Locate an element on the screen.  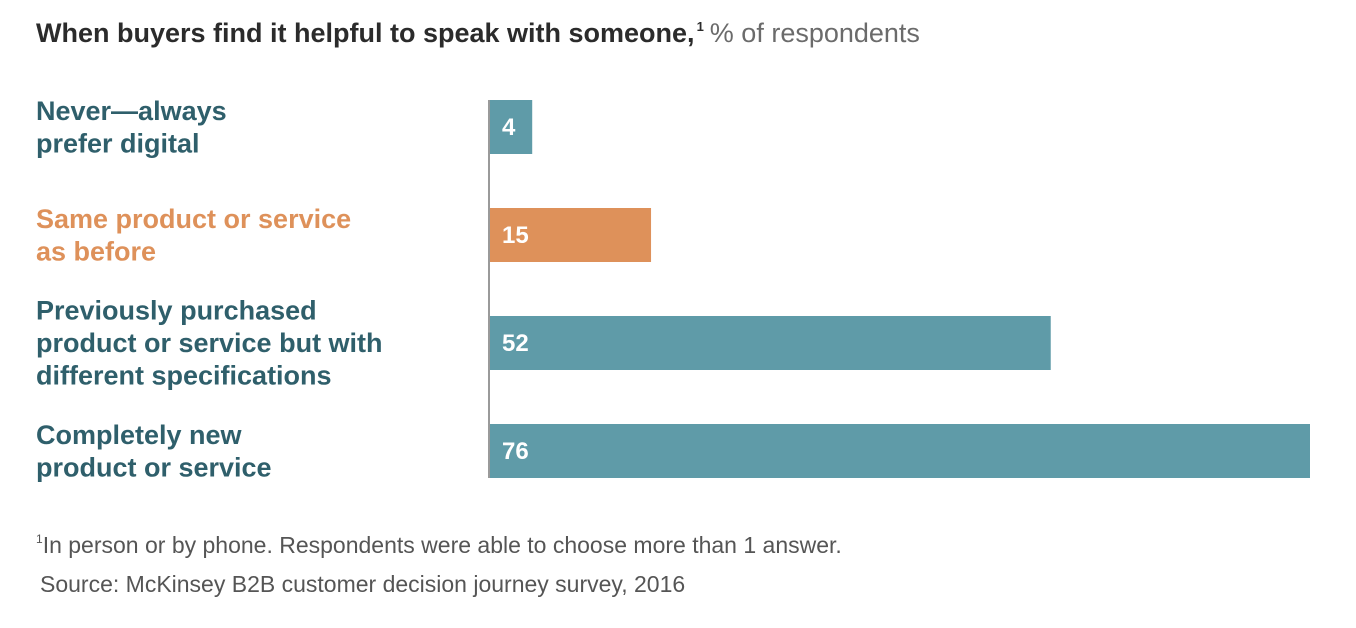
category-label-3: Completely new product or service is located at coordinates (154, 451).